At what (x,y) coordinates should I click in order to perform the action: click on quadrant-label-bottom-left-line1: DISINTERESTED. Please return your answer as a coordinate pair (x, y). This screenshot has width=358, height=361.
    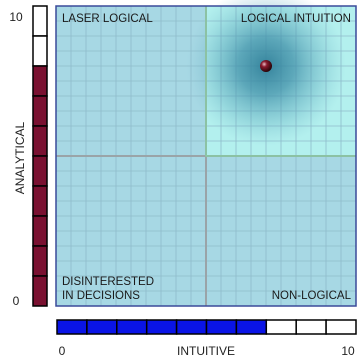
    Looking at the image, I should click on (108, 282).